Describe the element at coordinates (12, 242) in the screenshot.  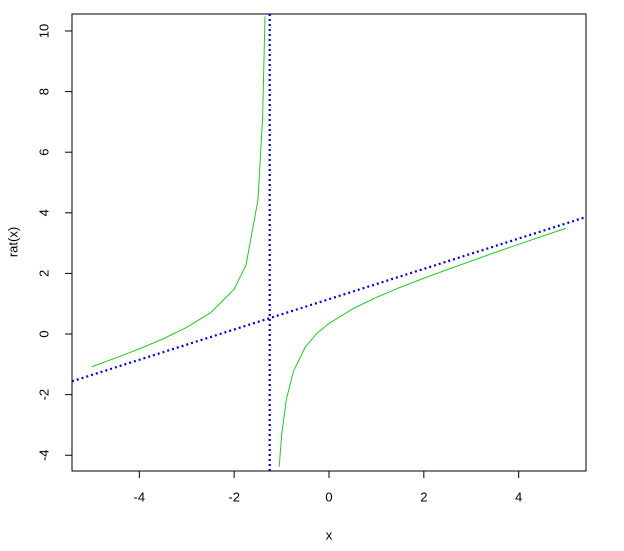
I see `y-axis-title: rat(x)` at that location.